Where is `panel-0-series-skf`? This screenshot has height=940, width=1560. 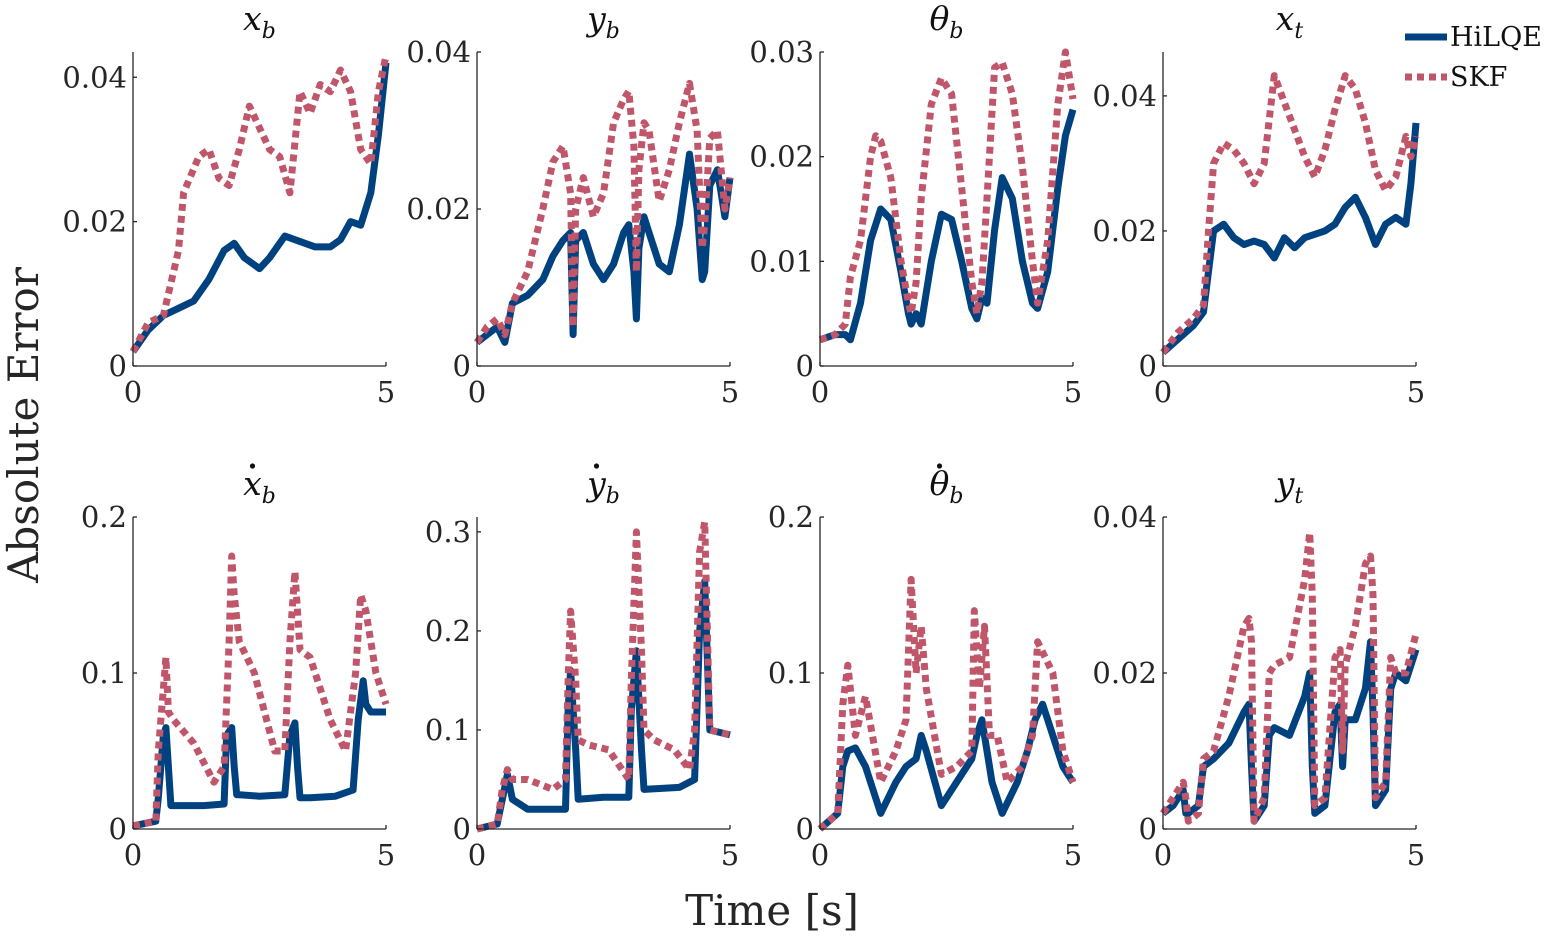
panel-0-series-skf is located at coordinates (259, 204).